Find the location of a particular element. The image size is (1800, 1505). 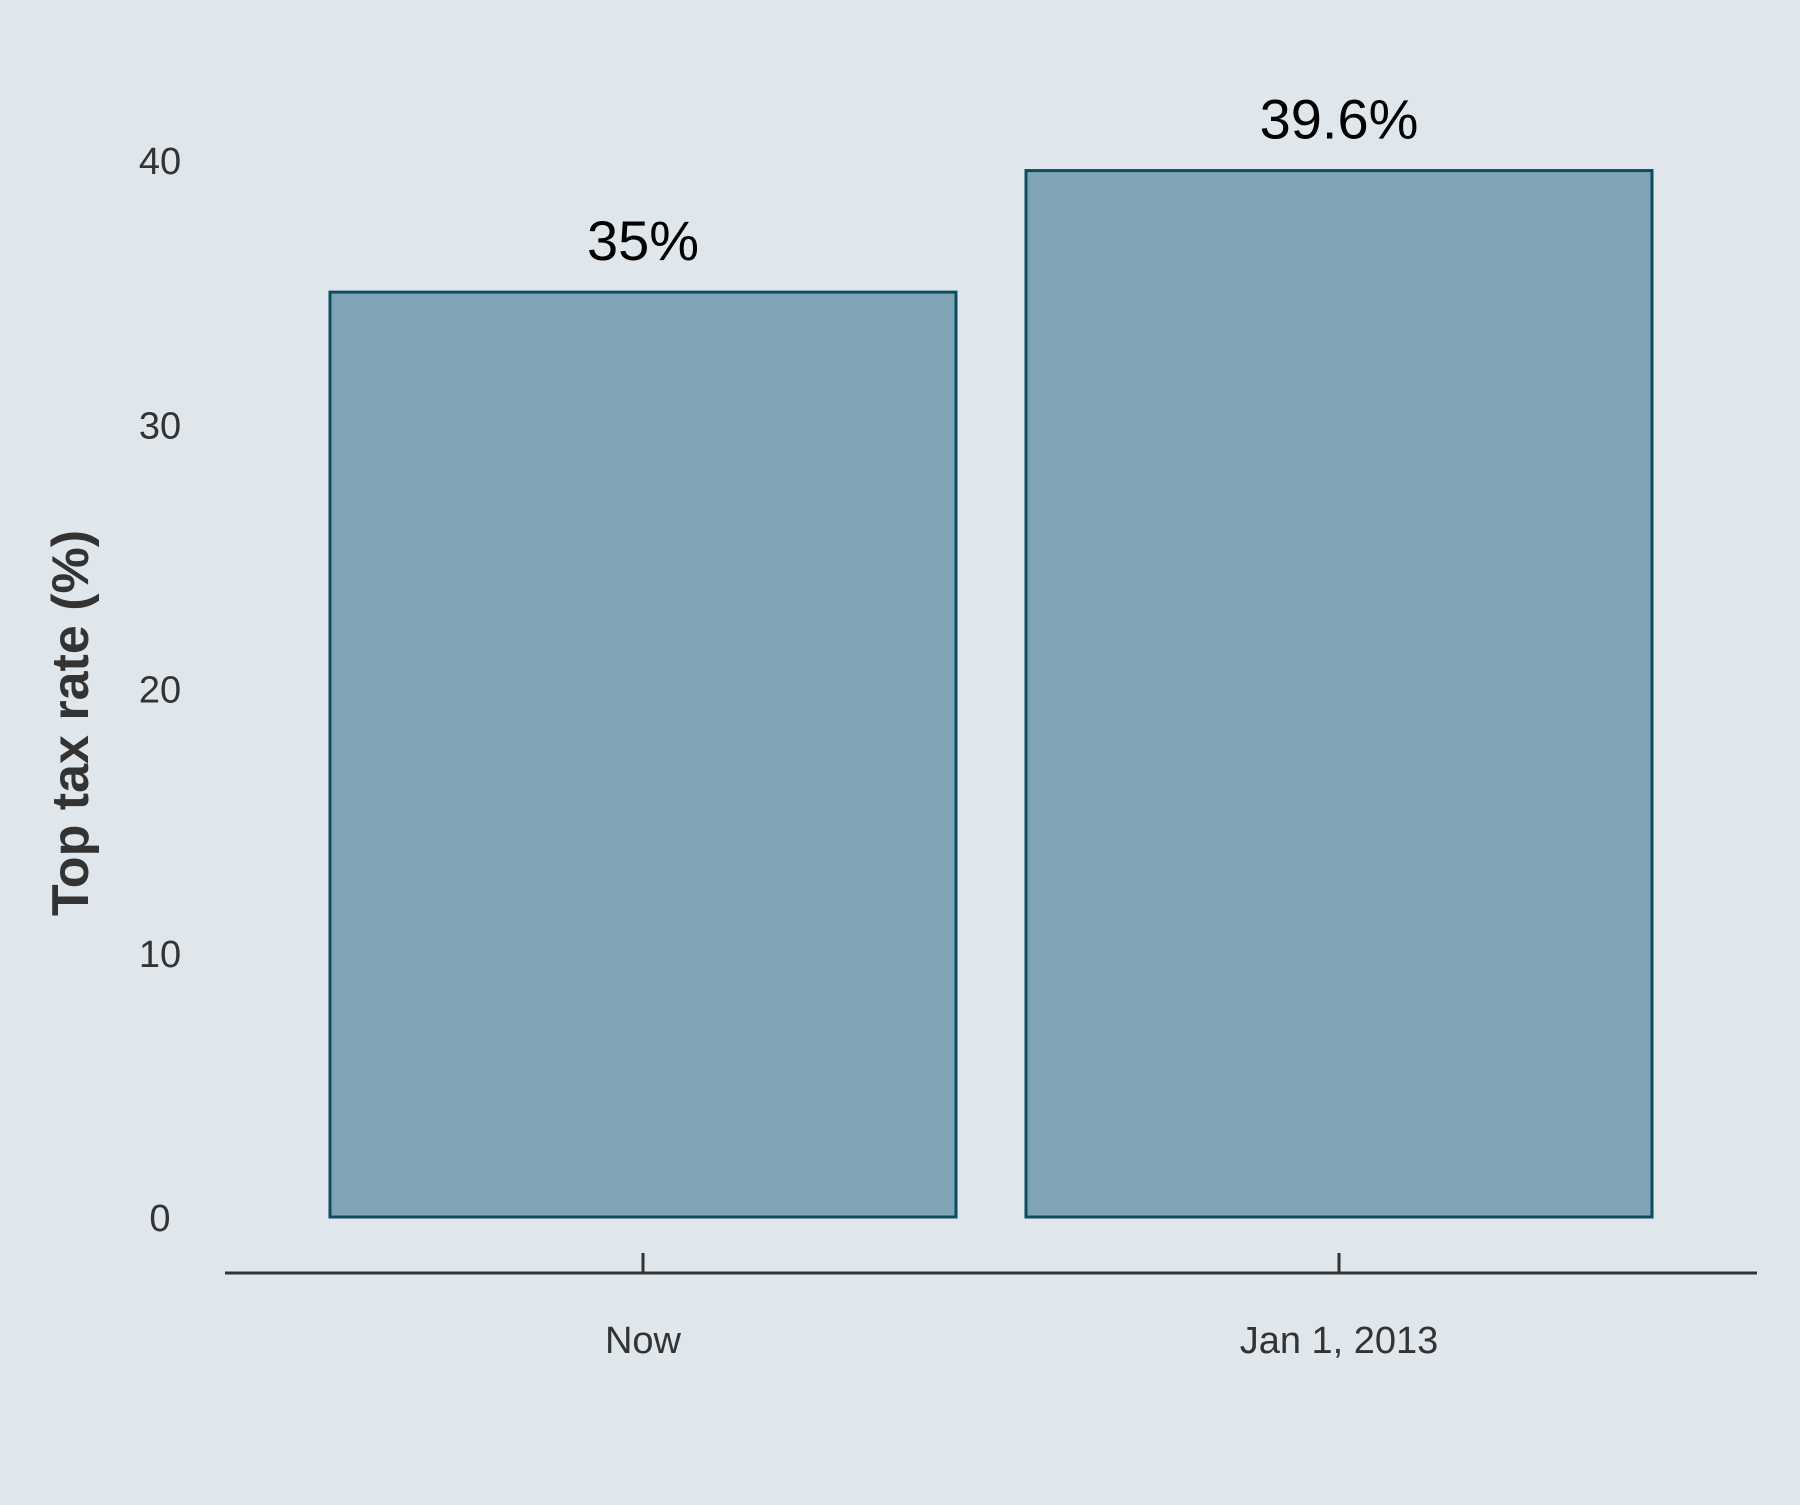

bar-value-label: 39.6% is located at coordinates (1339, 119).